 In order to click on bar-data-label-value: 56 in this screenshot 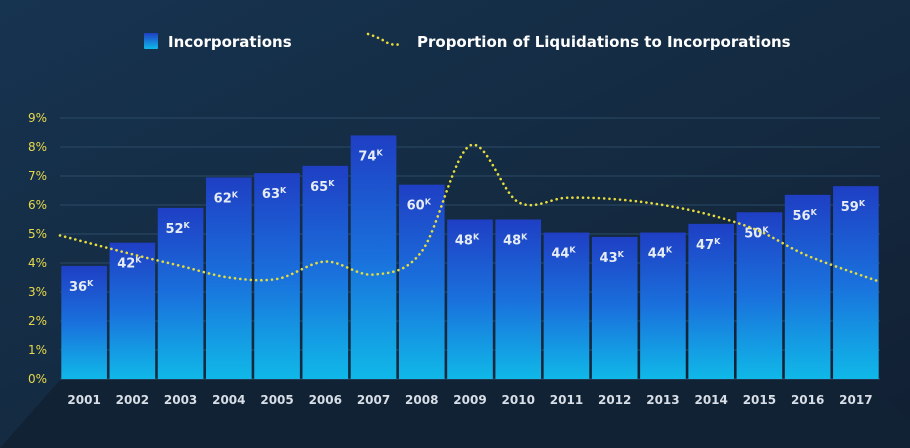, I will do `click(801, 216)`.